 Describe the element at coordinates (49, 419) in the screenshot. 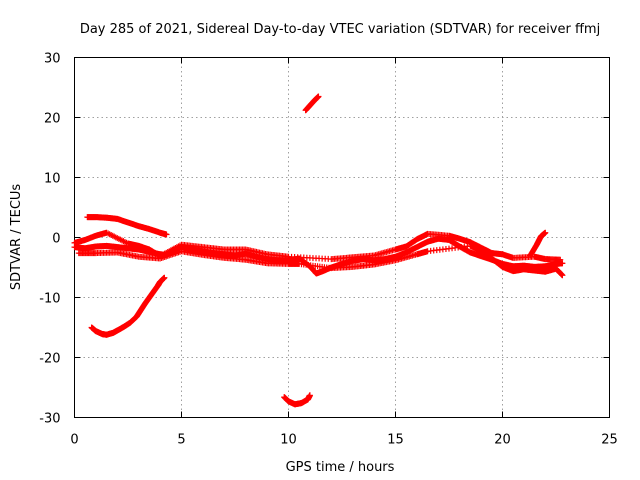

I see `y-tick-label: -30` at that location.